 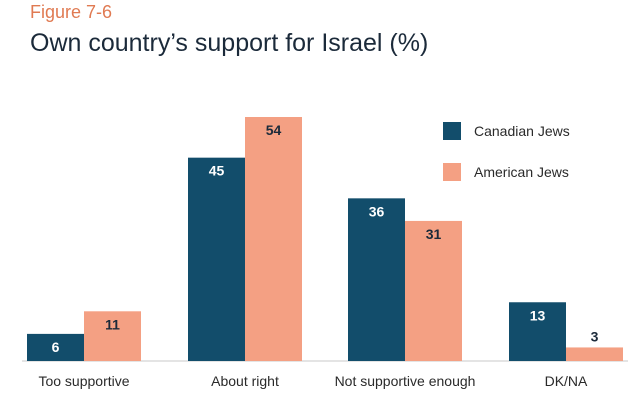 I want to click on value-label-canadian-jews-dk-na: 13, so click(x=538, y=315).